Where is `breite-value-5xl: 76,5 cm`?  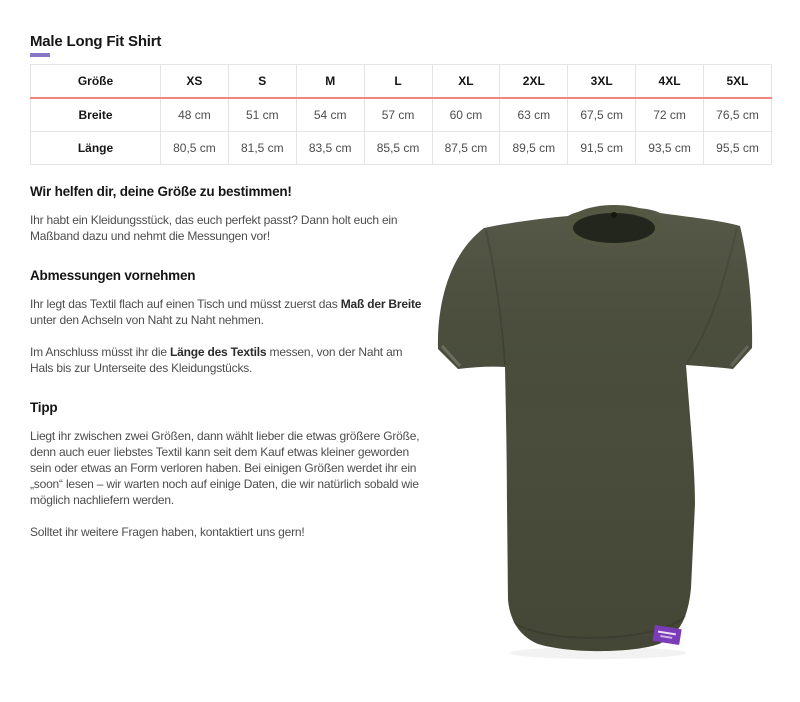 breite-value-5xl: 76,5 cm is located at coordinates (737, 114).